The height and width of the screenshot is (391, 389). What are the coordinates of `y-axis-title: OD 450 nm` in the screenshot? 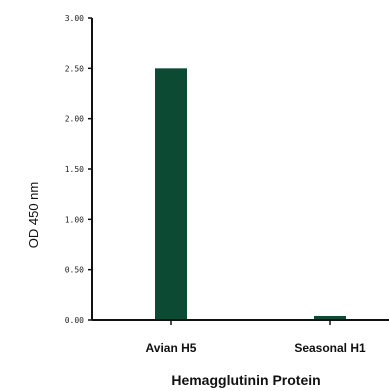 It's located at (33, 215).